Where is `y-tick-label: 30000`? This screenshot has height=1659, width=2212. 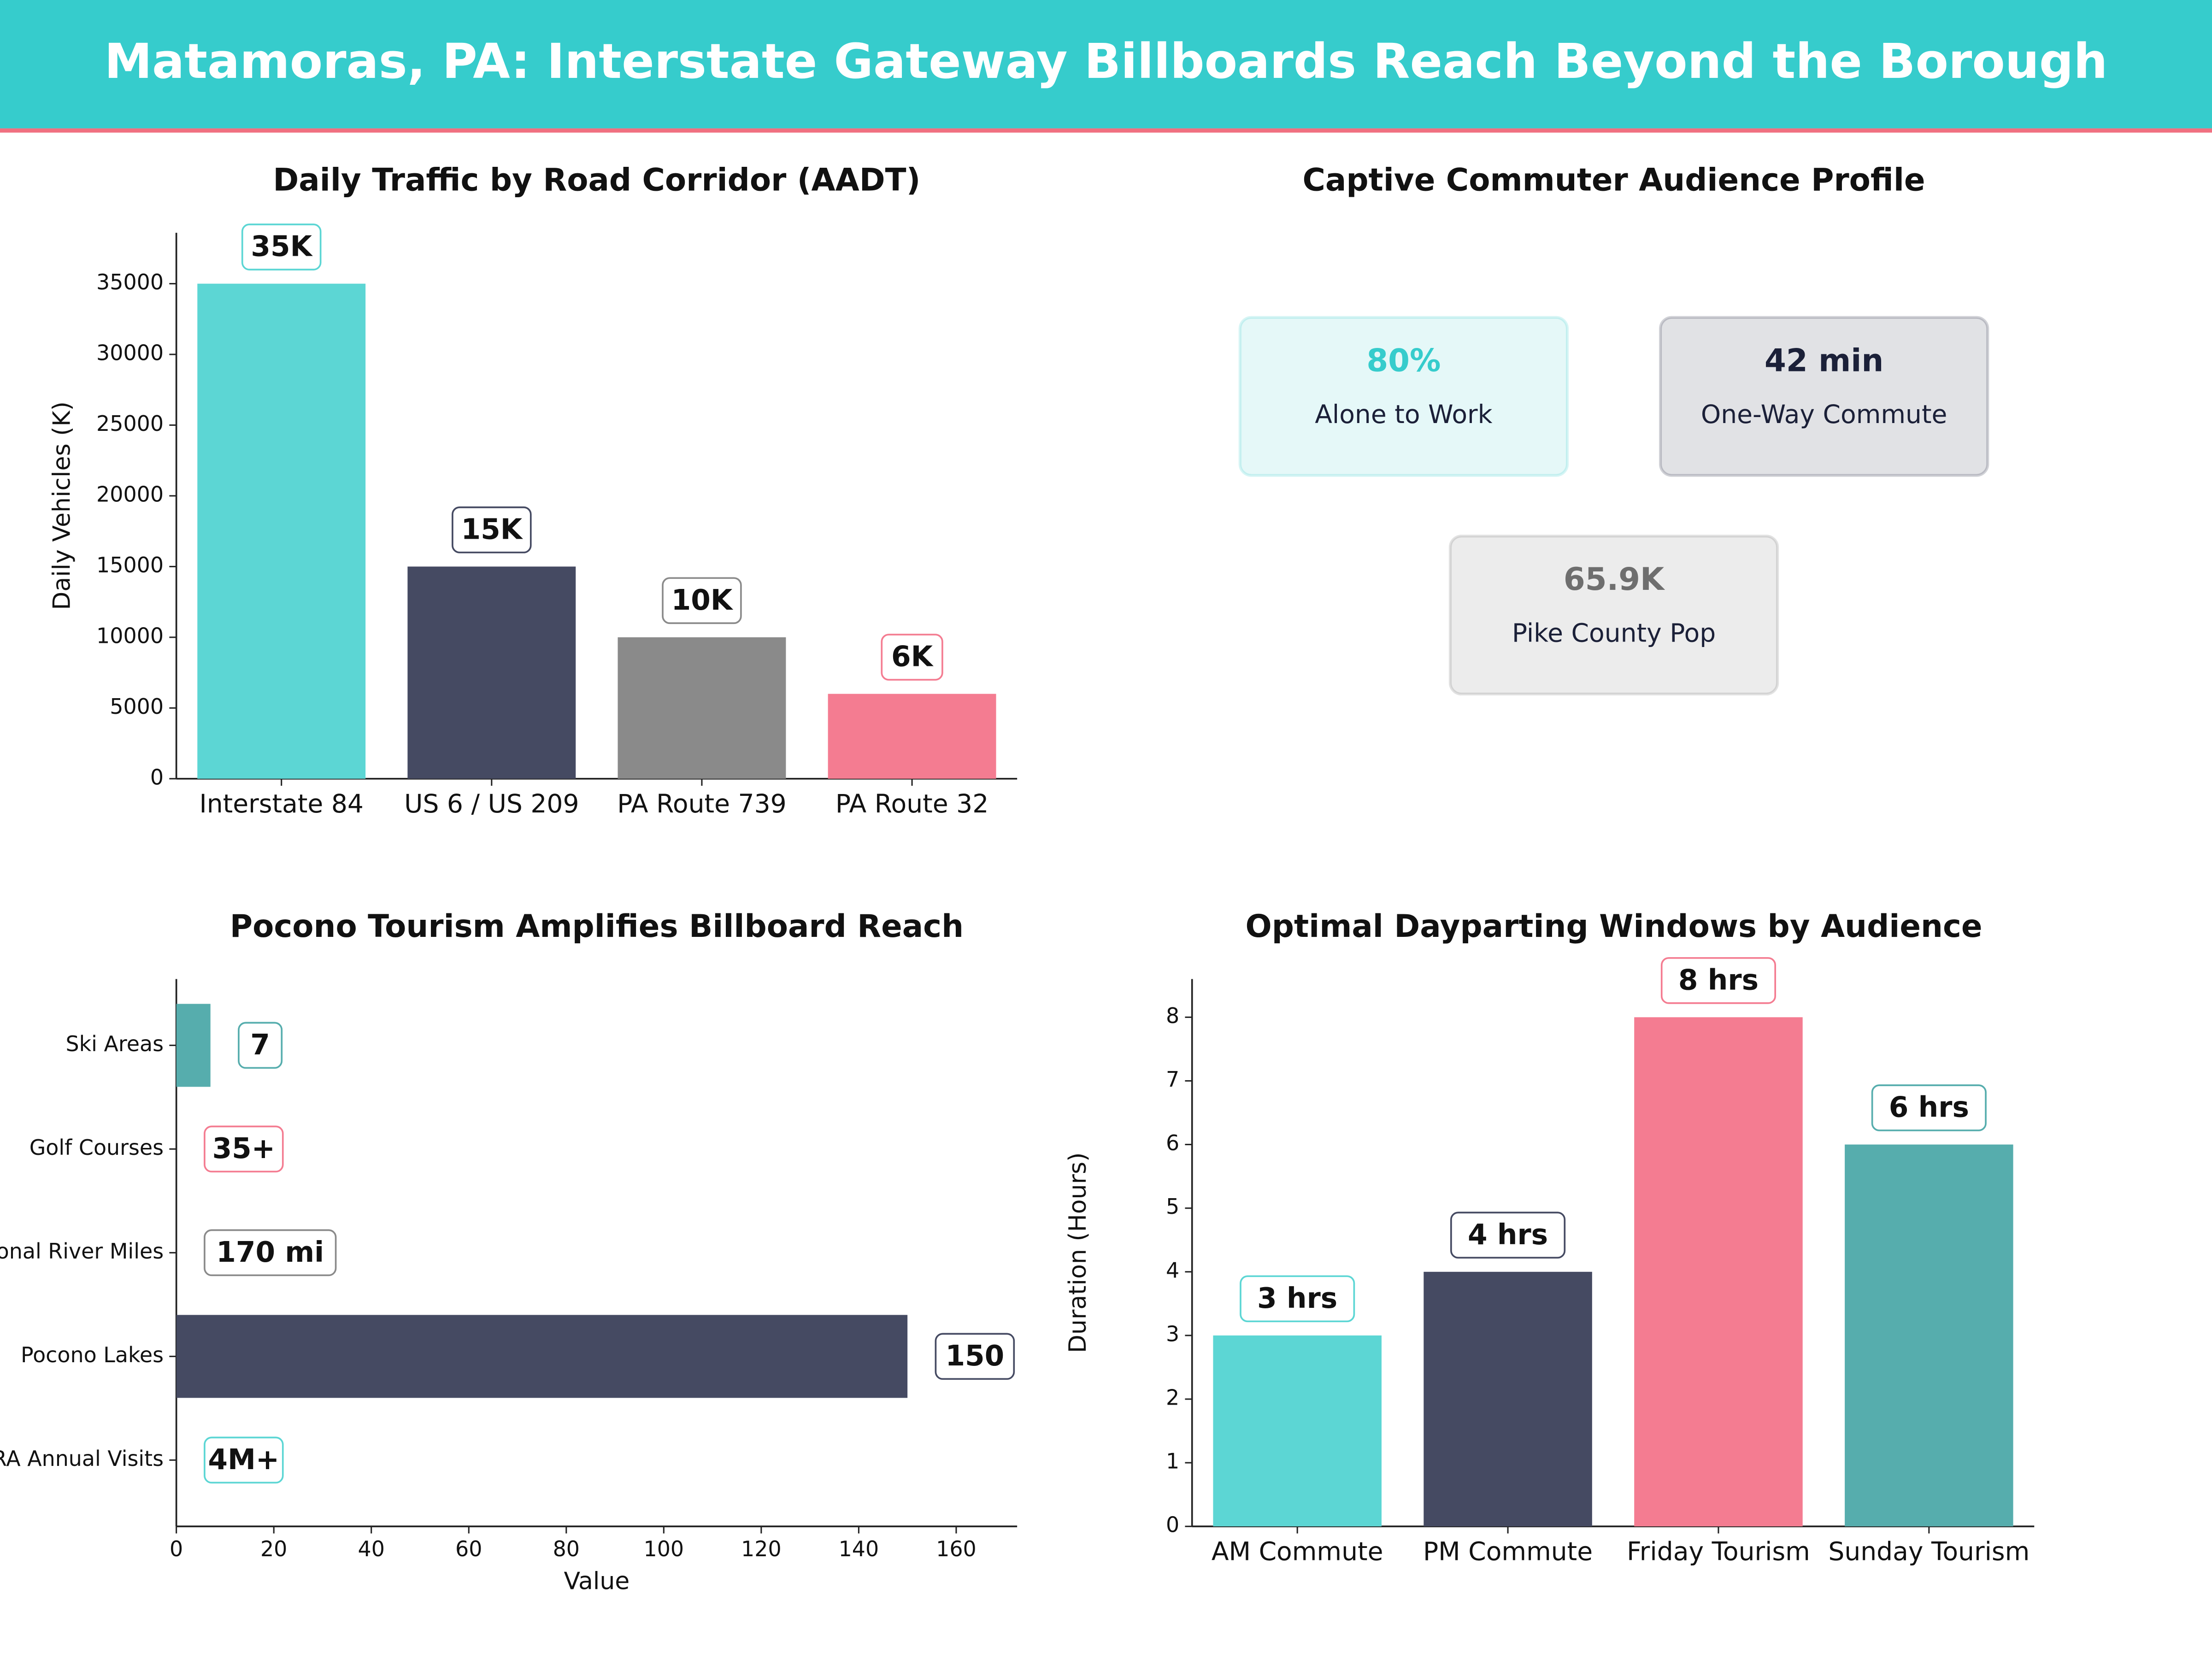 y-tick-label: 30000 is located at coordinates (130, 353).